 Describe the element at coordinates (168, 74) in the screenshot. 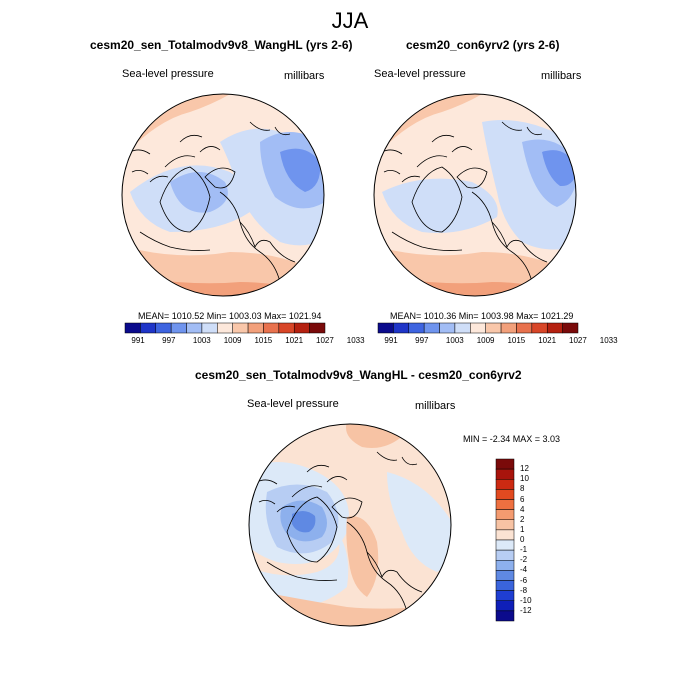

I see `panel-1-variable-label: Sea-level pressure` at that location.